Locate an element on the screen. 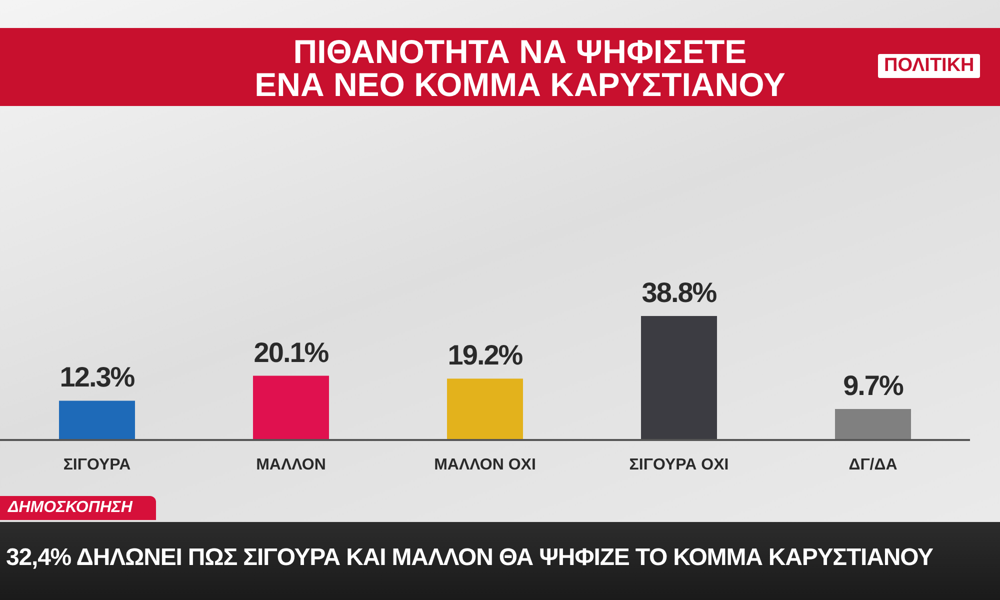 Image resolution: width=1000 pixels, height=600 pixels. text: ΠΟΛΙΤΙΚΗ is located at coordinates (929, 66).